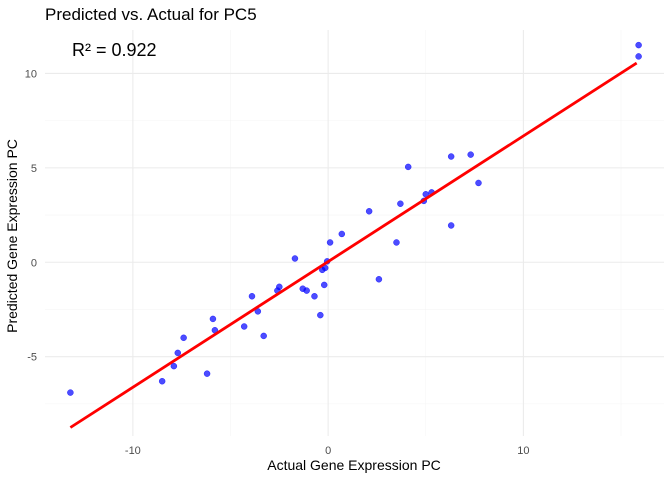 This screenshot has height=480, width=672. I want to click on x-tick-label: 0, so click(328, 451).